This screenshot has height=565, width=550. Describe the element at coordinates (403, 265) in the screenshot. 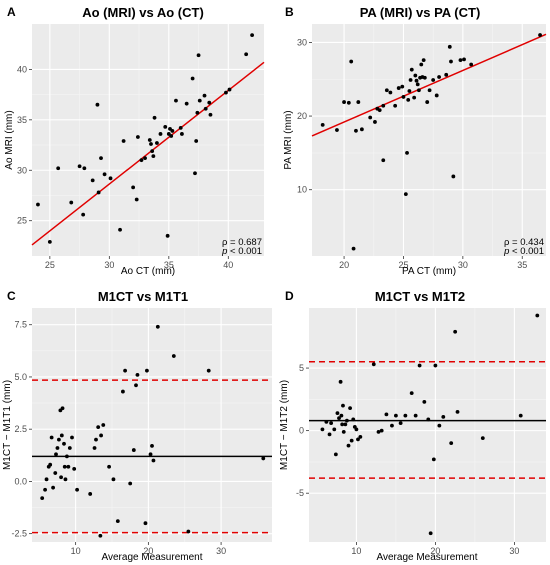

I see `panel-b-x-tick-label: 25` at that location.